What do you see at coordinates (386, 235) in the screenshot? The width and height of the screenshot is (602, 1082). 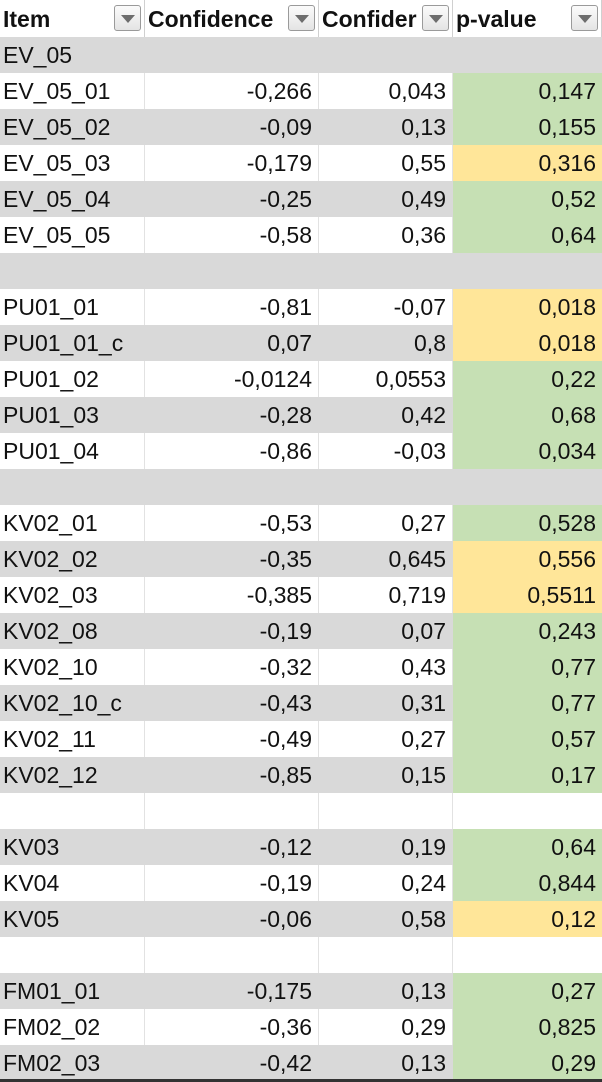 I see `table-cell: 0,36` at bounding box center [386, 235].